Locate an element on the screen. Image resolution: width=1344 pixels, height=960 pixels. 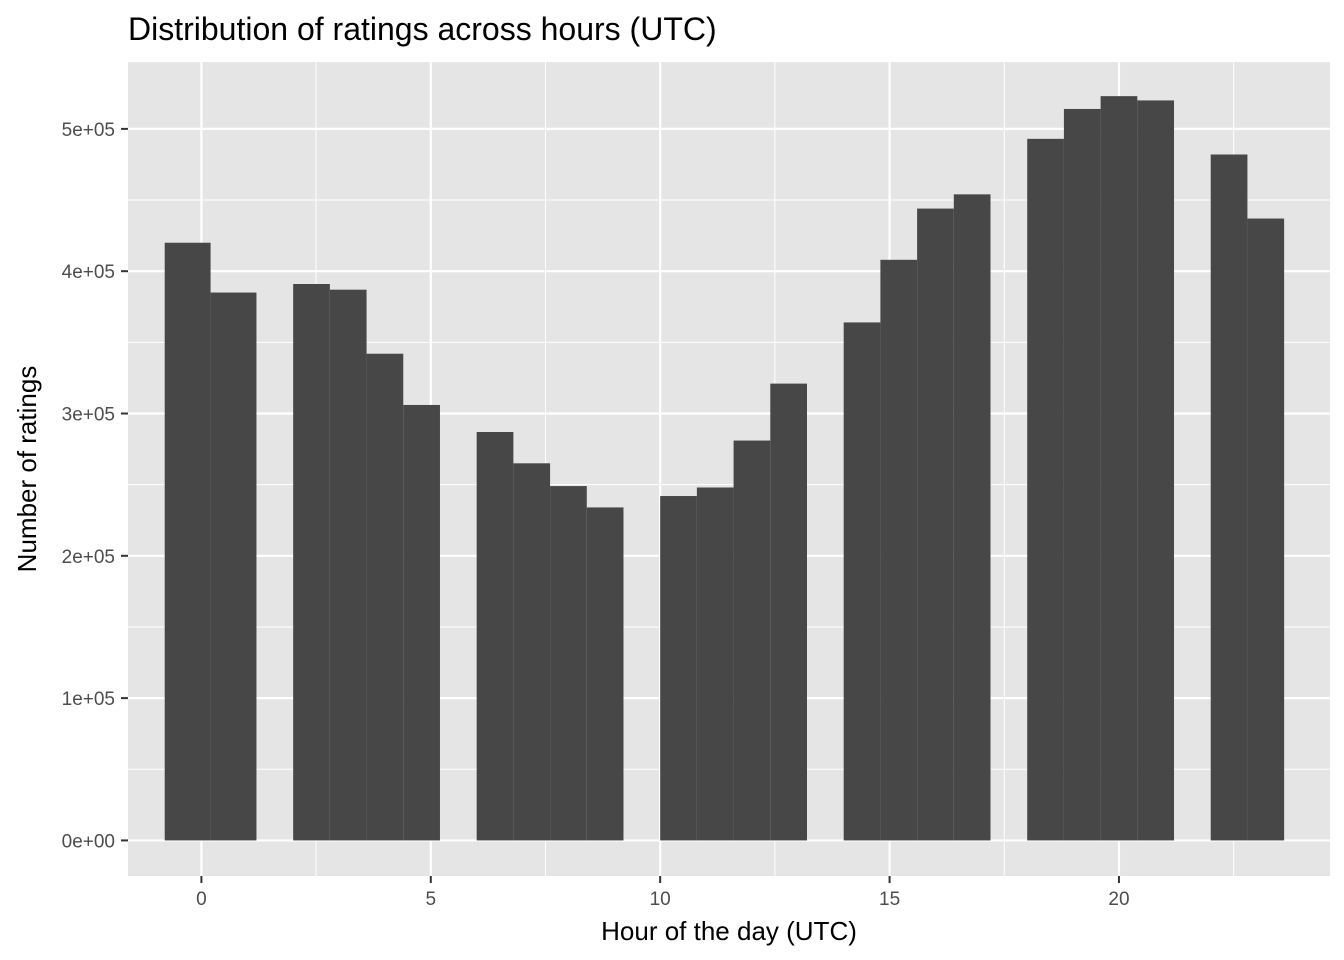
x-tick-label: 20 is located at coordinates (1118, 899).